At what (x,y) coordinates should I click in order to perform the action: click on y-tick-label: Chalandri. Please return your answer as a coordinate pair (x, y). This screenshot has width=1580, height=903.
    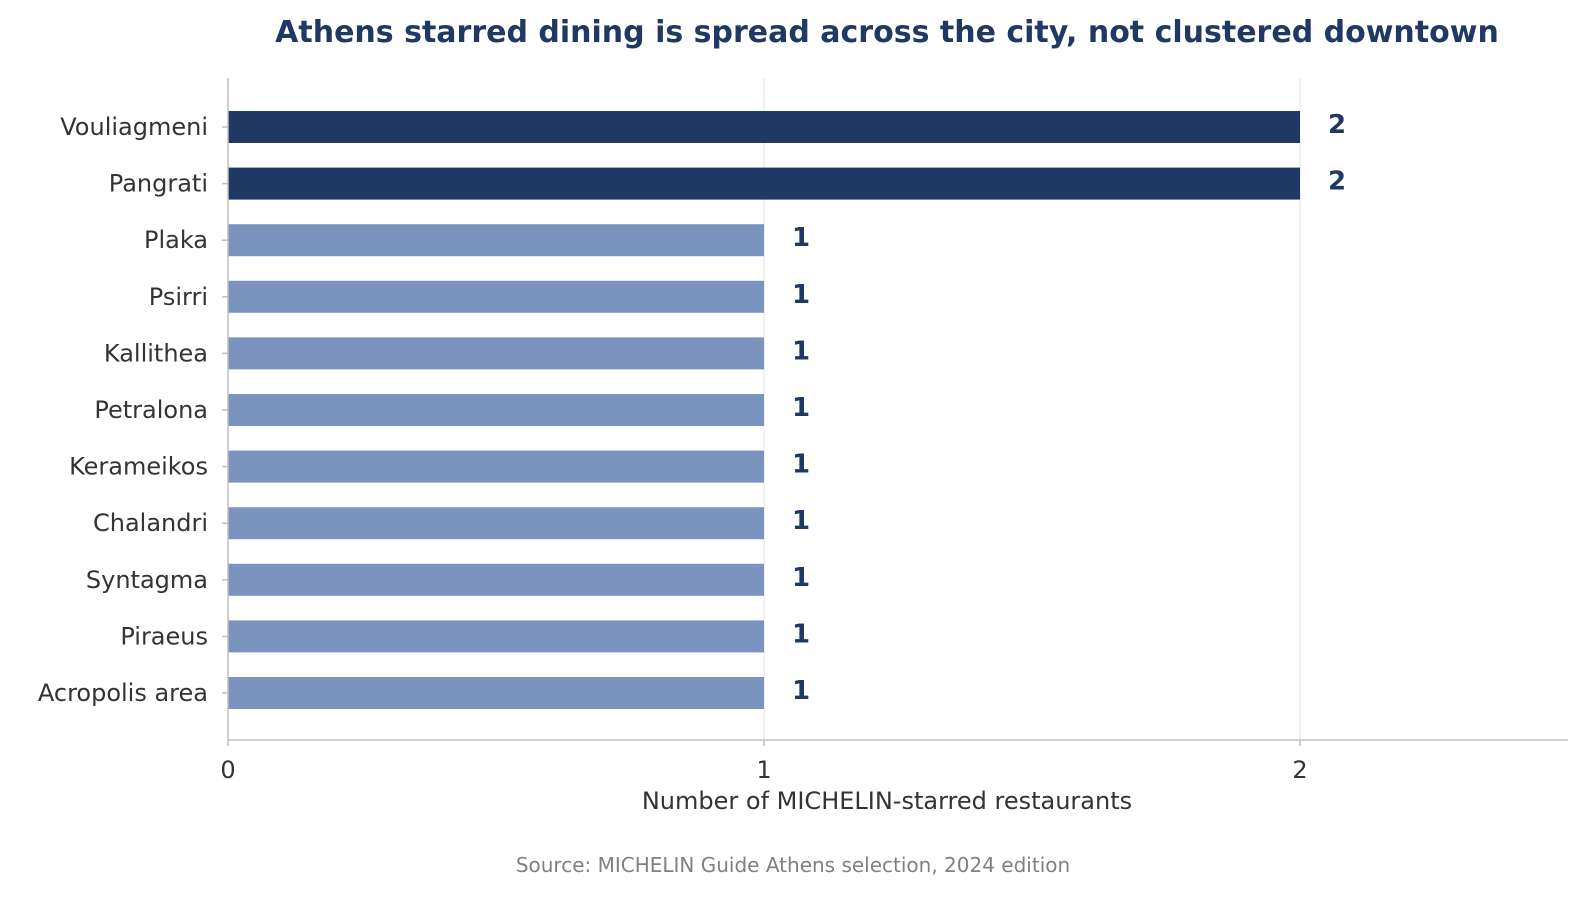
    Looking at the image, I should click on (150, 523).